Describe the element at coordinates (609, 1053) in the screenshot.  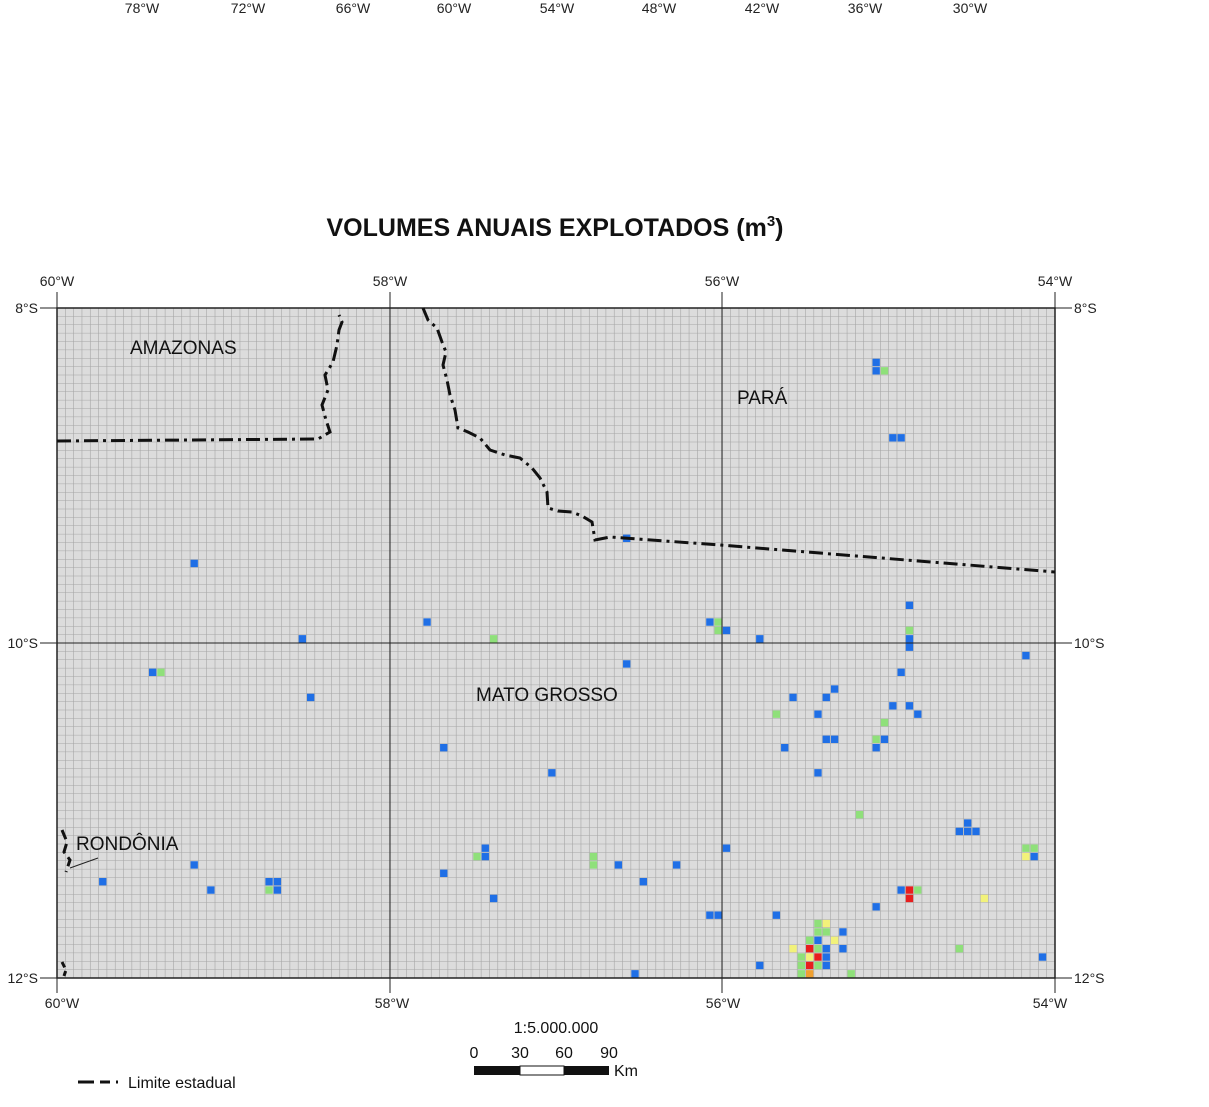
I see `scale-tick-label: 90` at that location.